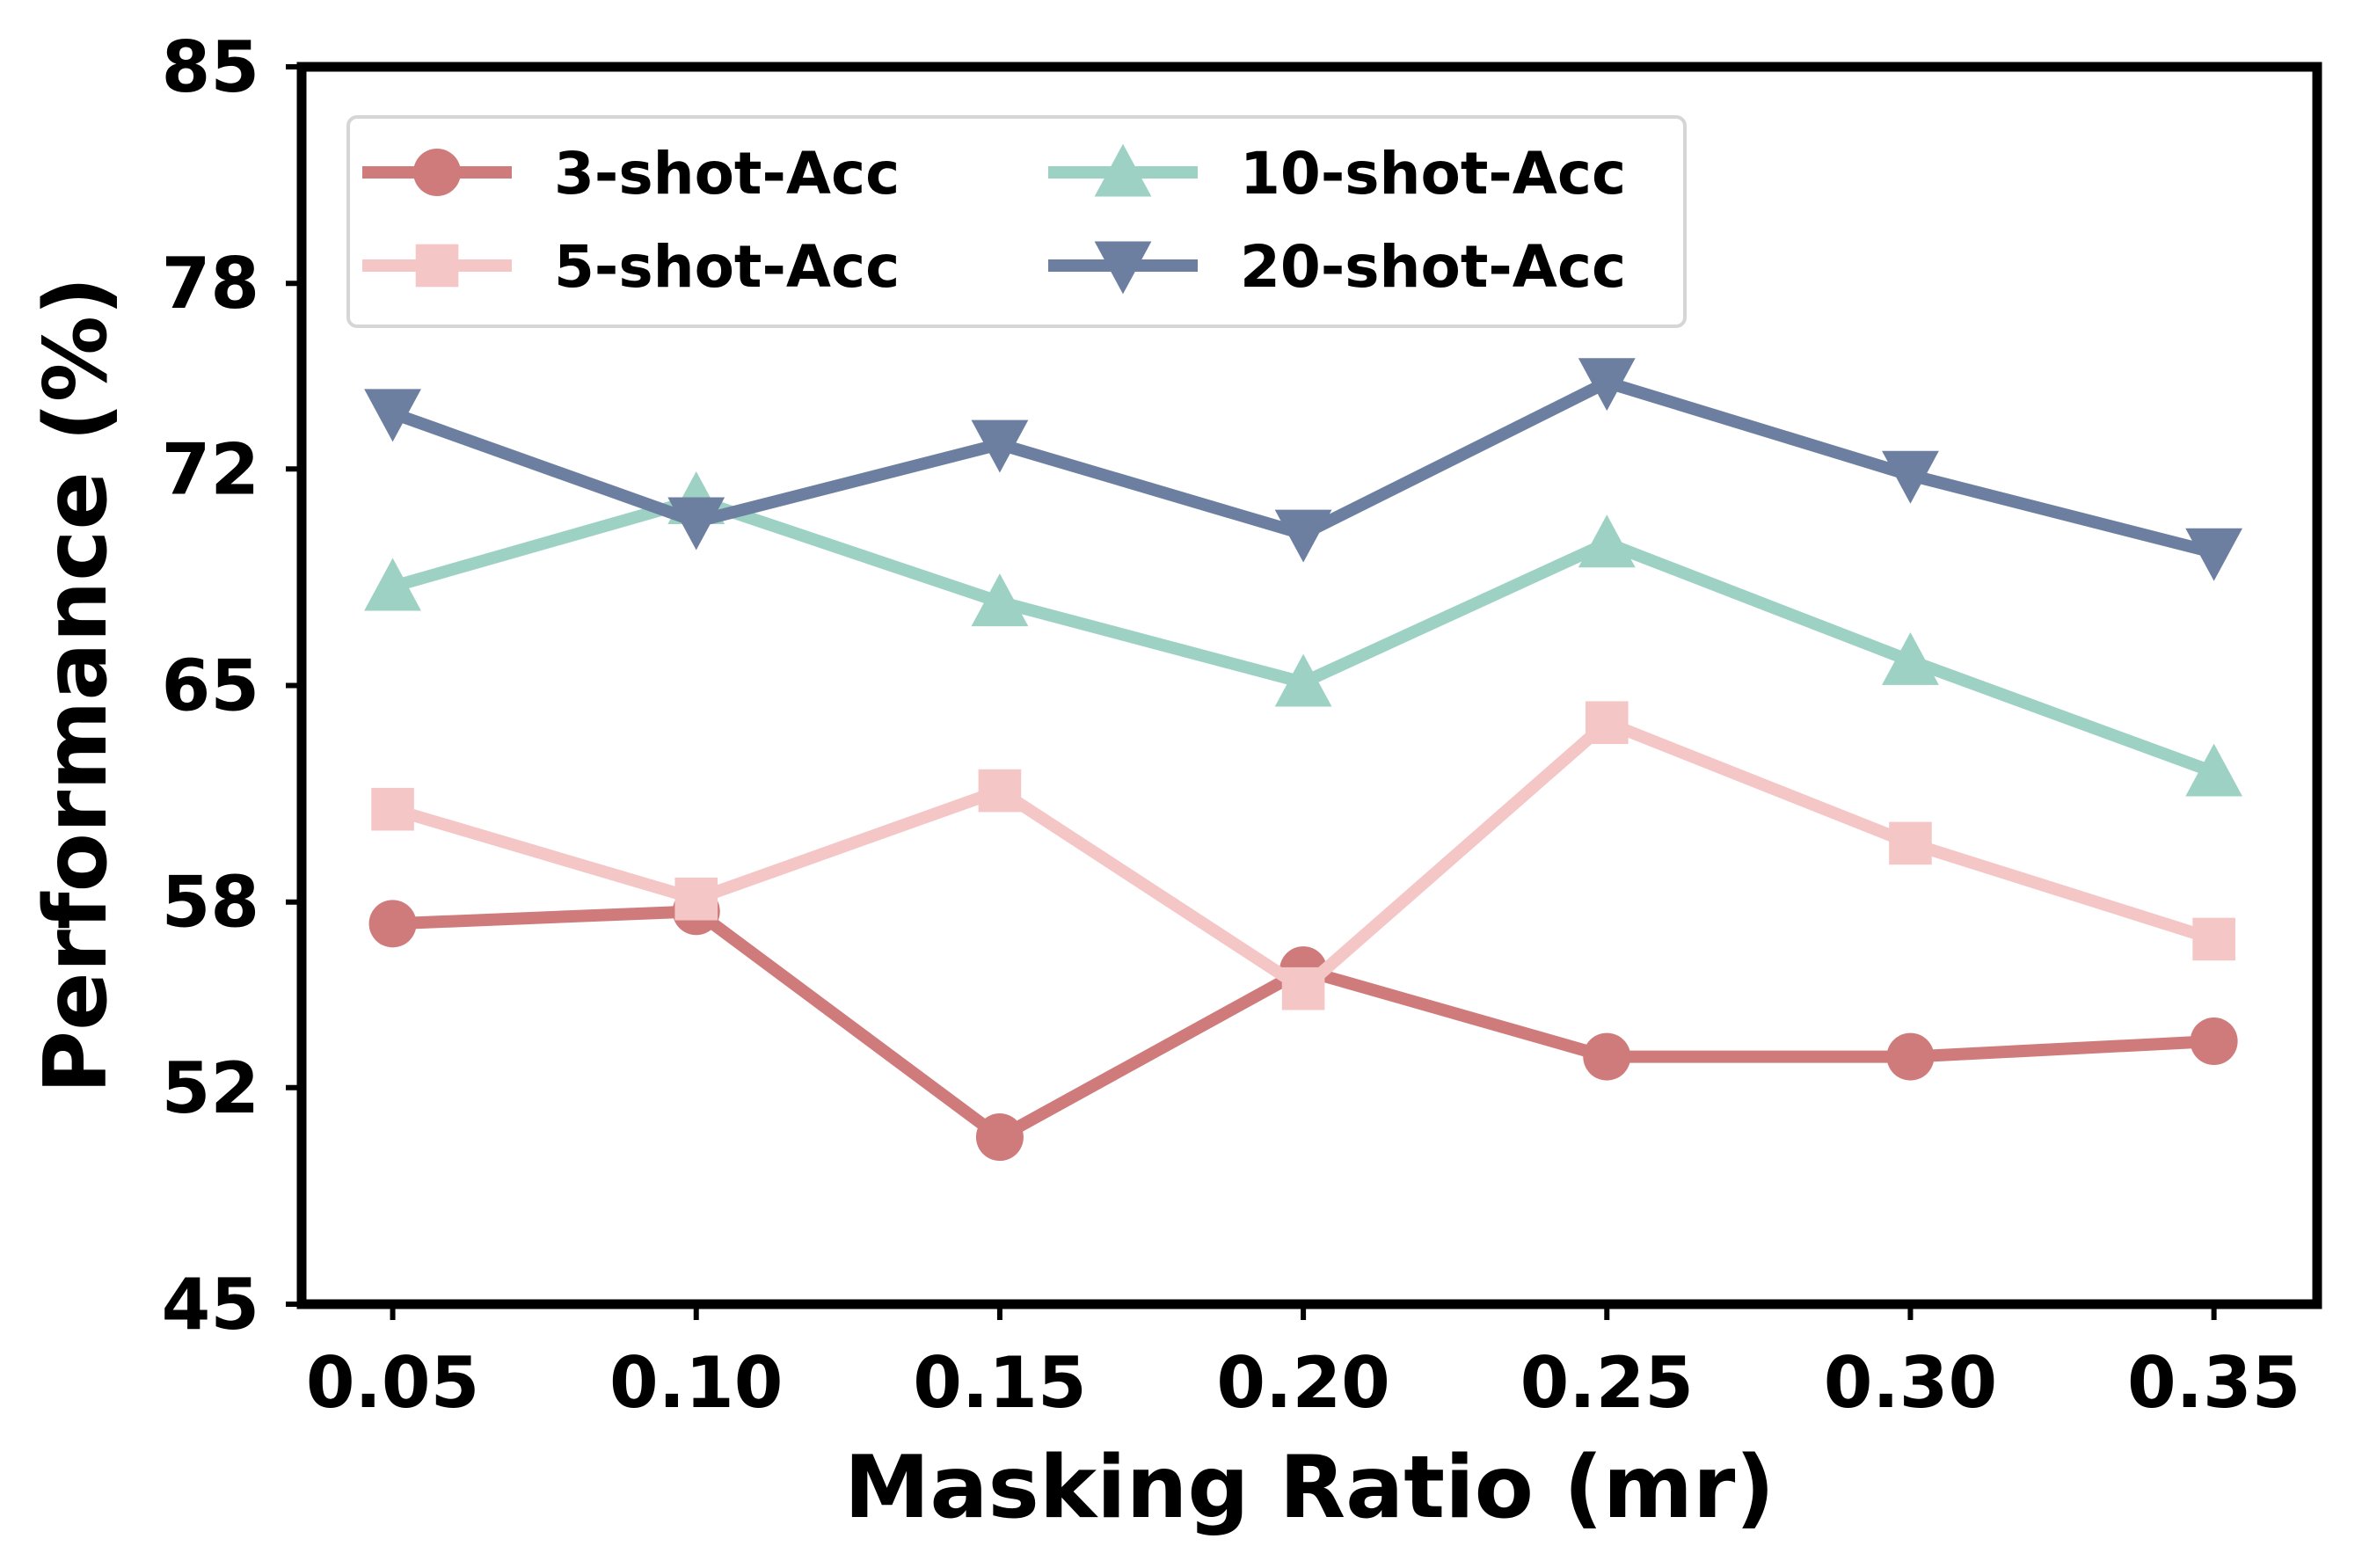  Describe the element at coordinates (210, 903) in the screenshot. I see `y-tick-label: 58` at that location.